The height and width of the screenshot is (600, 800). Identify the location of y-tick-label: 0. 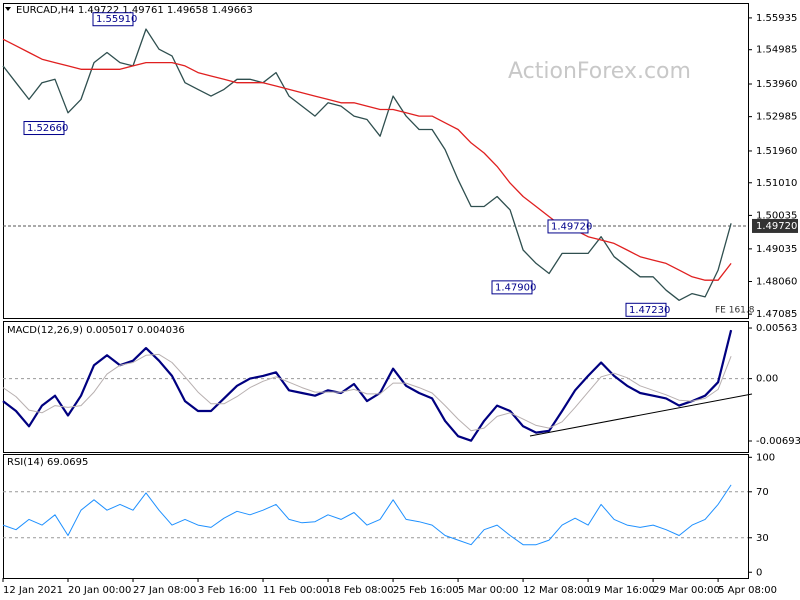
(759, 572).